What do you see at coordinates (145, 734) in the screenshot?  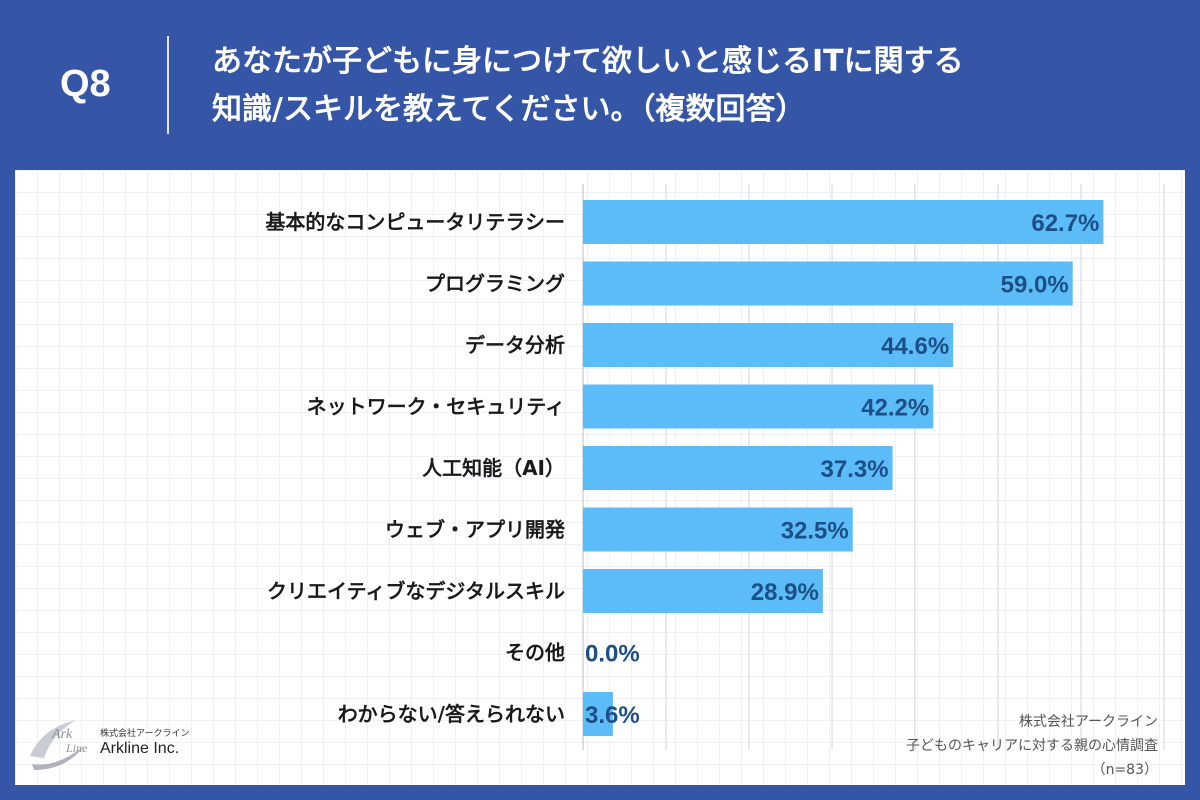 I see `logo-company-jp: 株式会社アークライン` at bounding box center [145, 734].